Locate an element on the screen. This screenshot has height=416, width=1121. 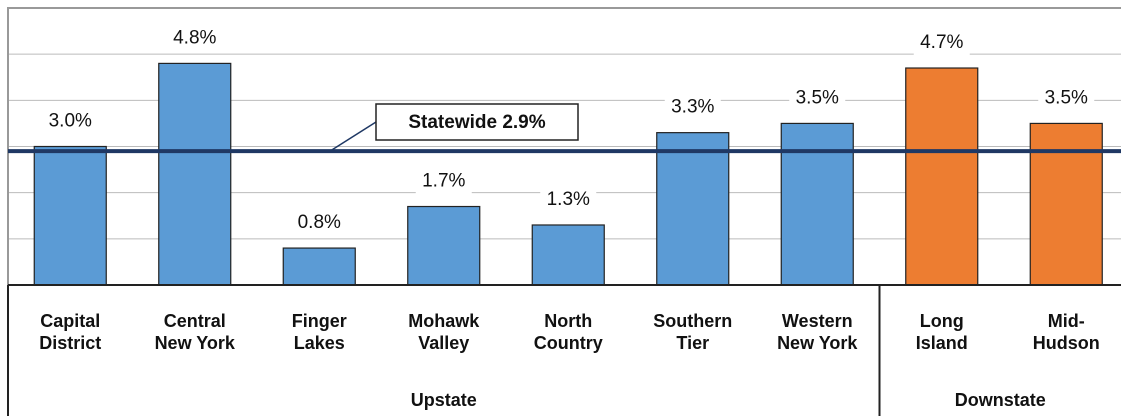
value-label: 4.7% is located at coordinates (941, 42).